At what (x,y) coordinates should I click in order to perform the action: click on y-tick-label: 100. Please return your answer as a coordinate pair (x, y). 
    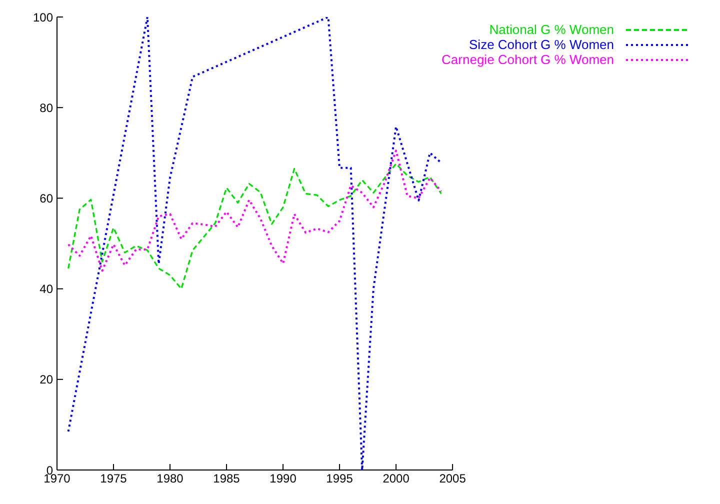
    Looking at the image, I should click on (43, 17).